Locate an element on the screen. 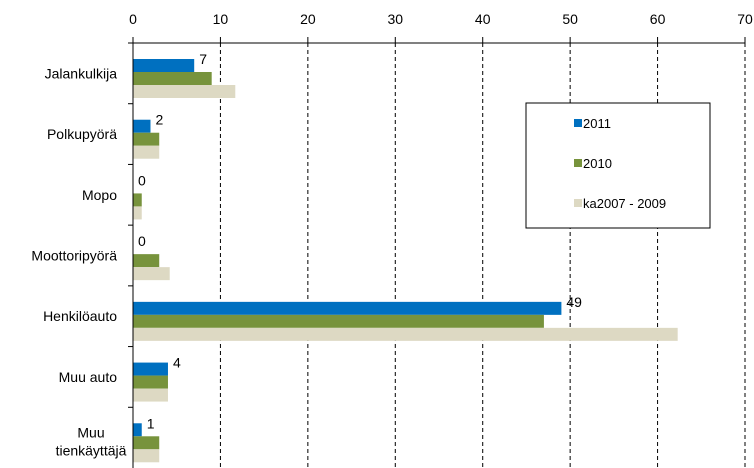 This screenshot has height=468, width=754. x-tick-label: 60 is located at coordinates (658, 19).